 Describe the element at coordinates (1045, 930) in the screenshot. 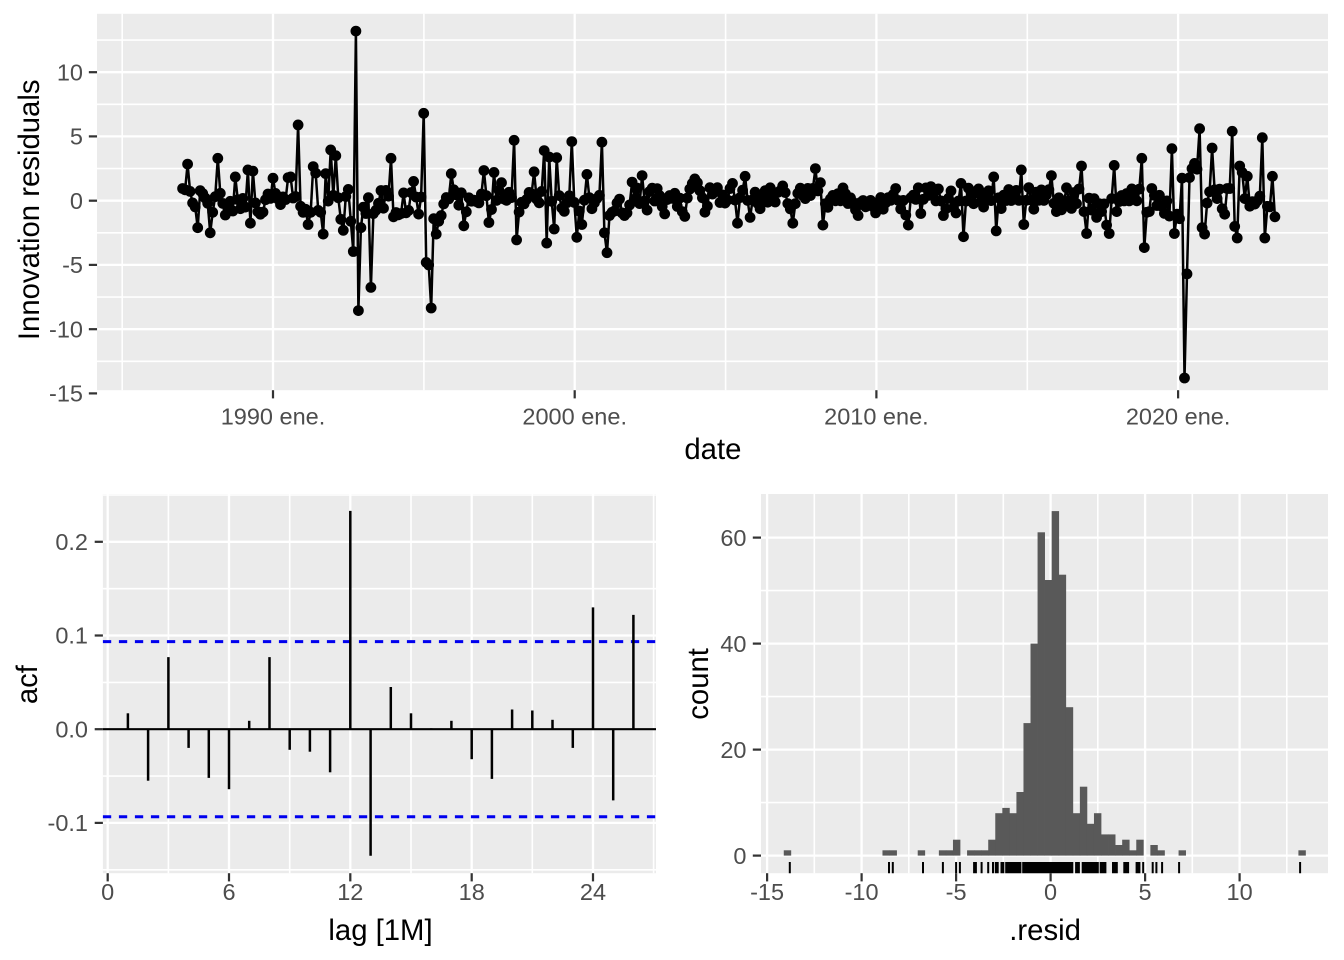

I see `svg-text: .resid` at that location.